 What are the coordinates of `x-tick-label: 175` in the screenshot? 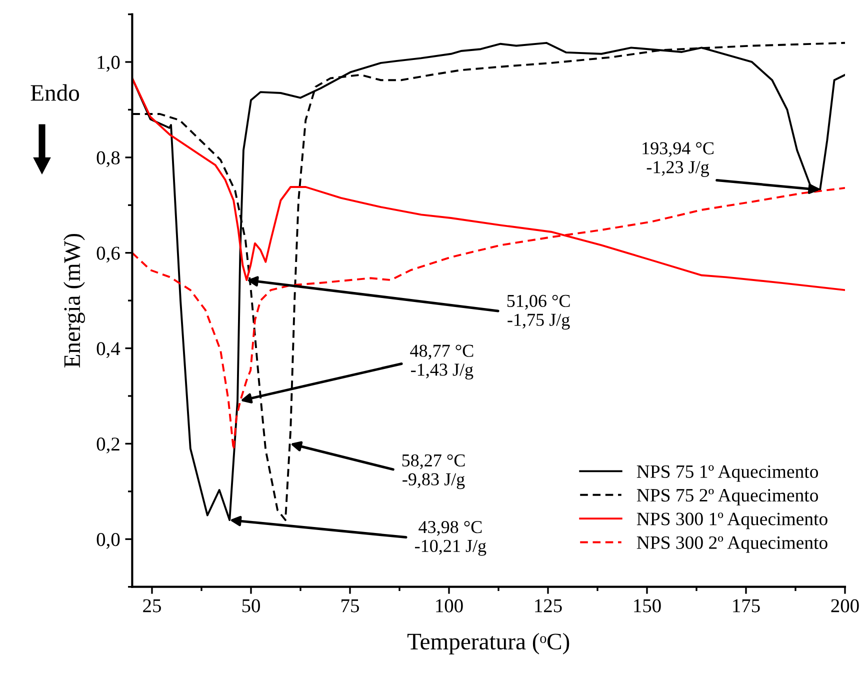 It's located at (746, 605).